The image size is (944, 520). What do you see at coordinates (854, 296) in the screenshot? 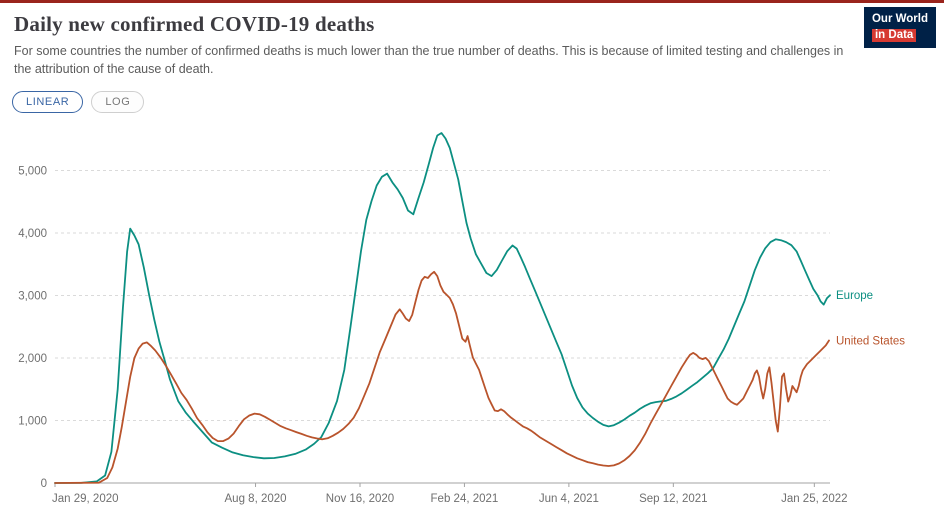
I see `series-label-europe: Europe` at bounding box center [854, 296].